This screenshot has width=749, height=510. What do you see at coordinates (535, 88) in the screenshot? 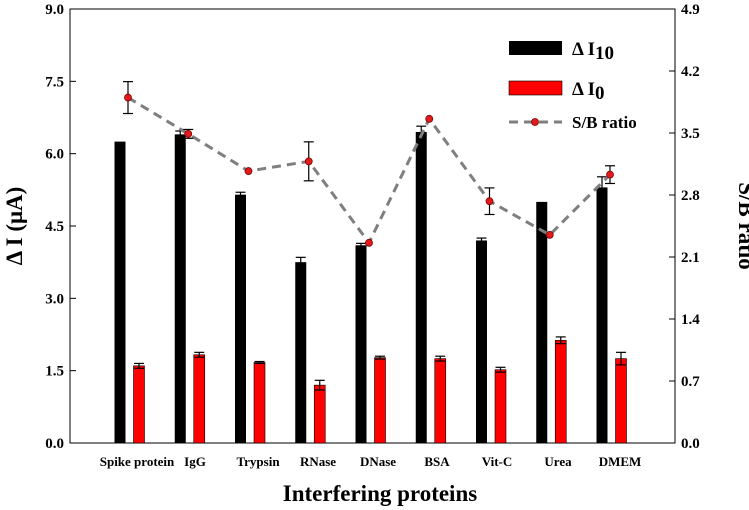
I see `legend-swatch-delta-i0` at bounding box center [535, 88].